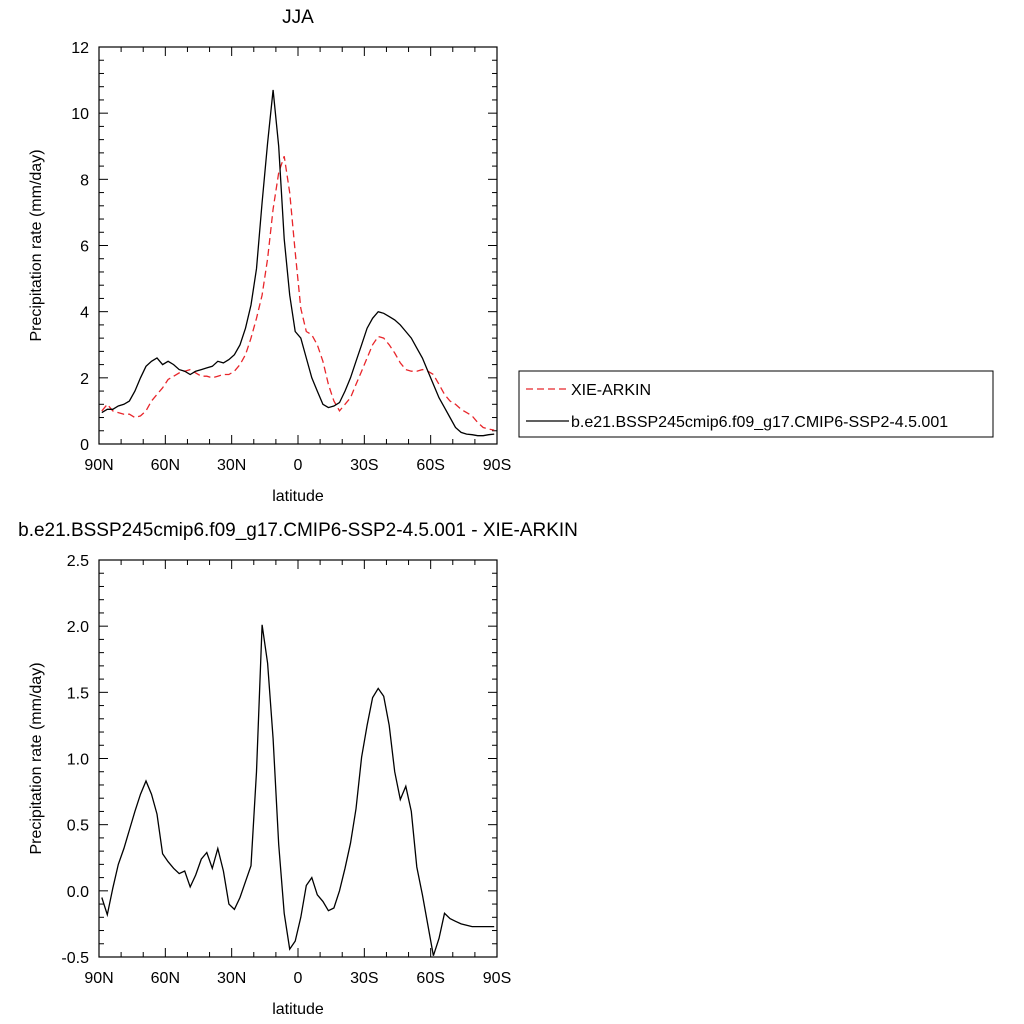  I want to click on y-tick-label: 1.0, so click(78, 760).